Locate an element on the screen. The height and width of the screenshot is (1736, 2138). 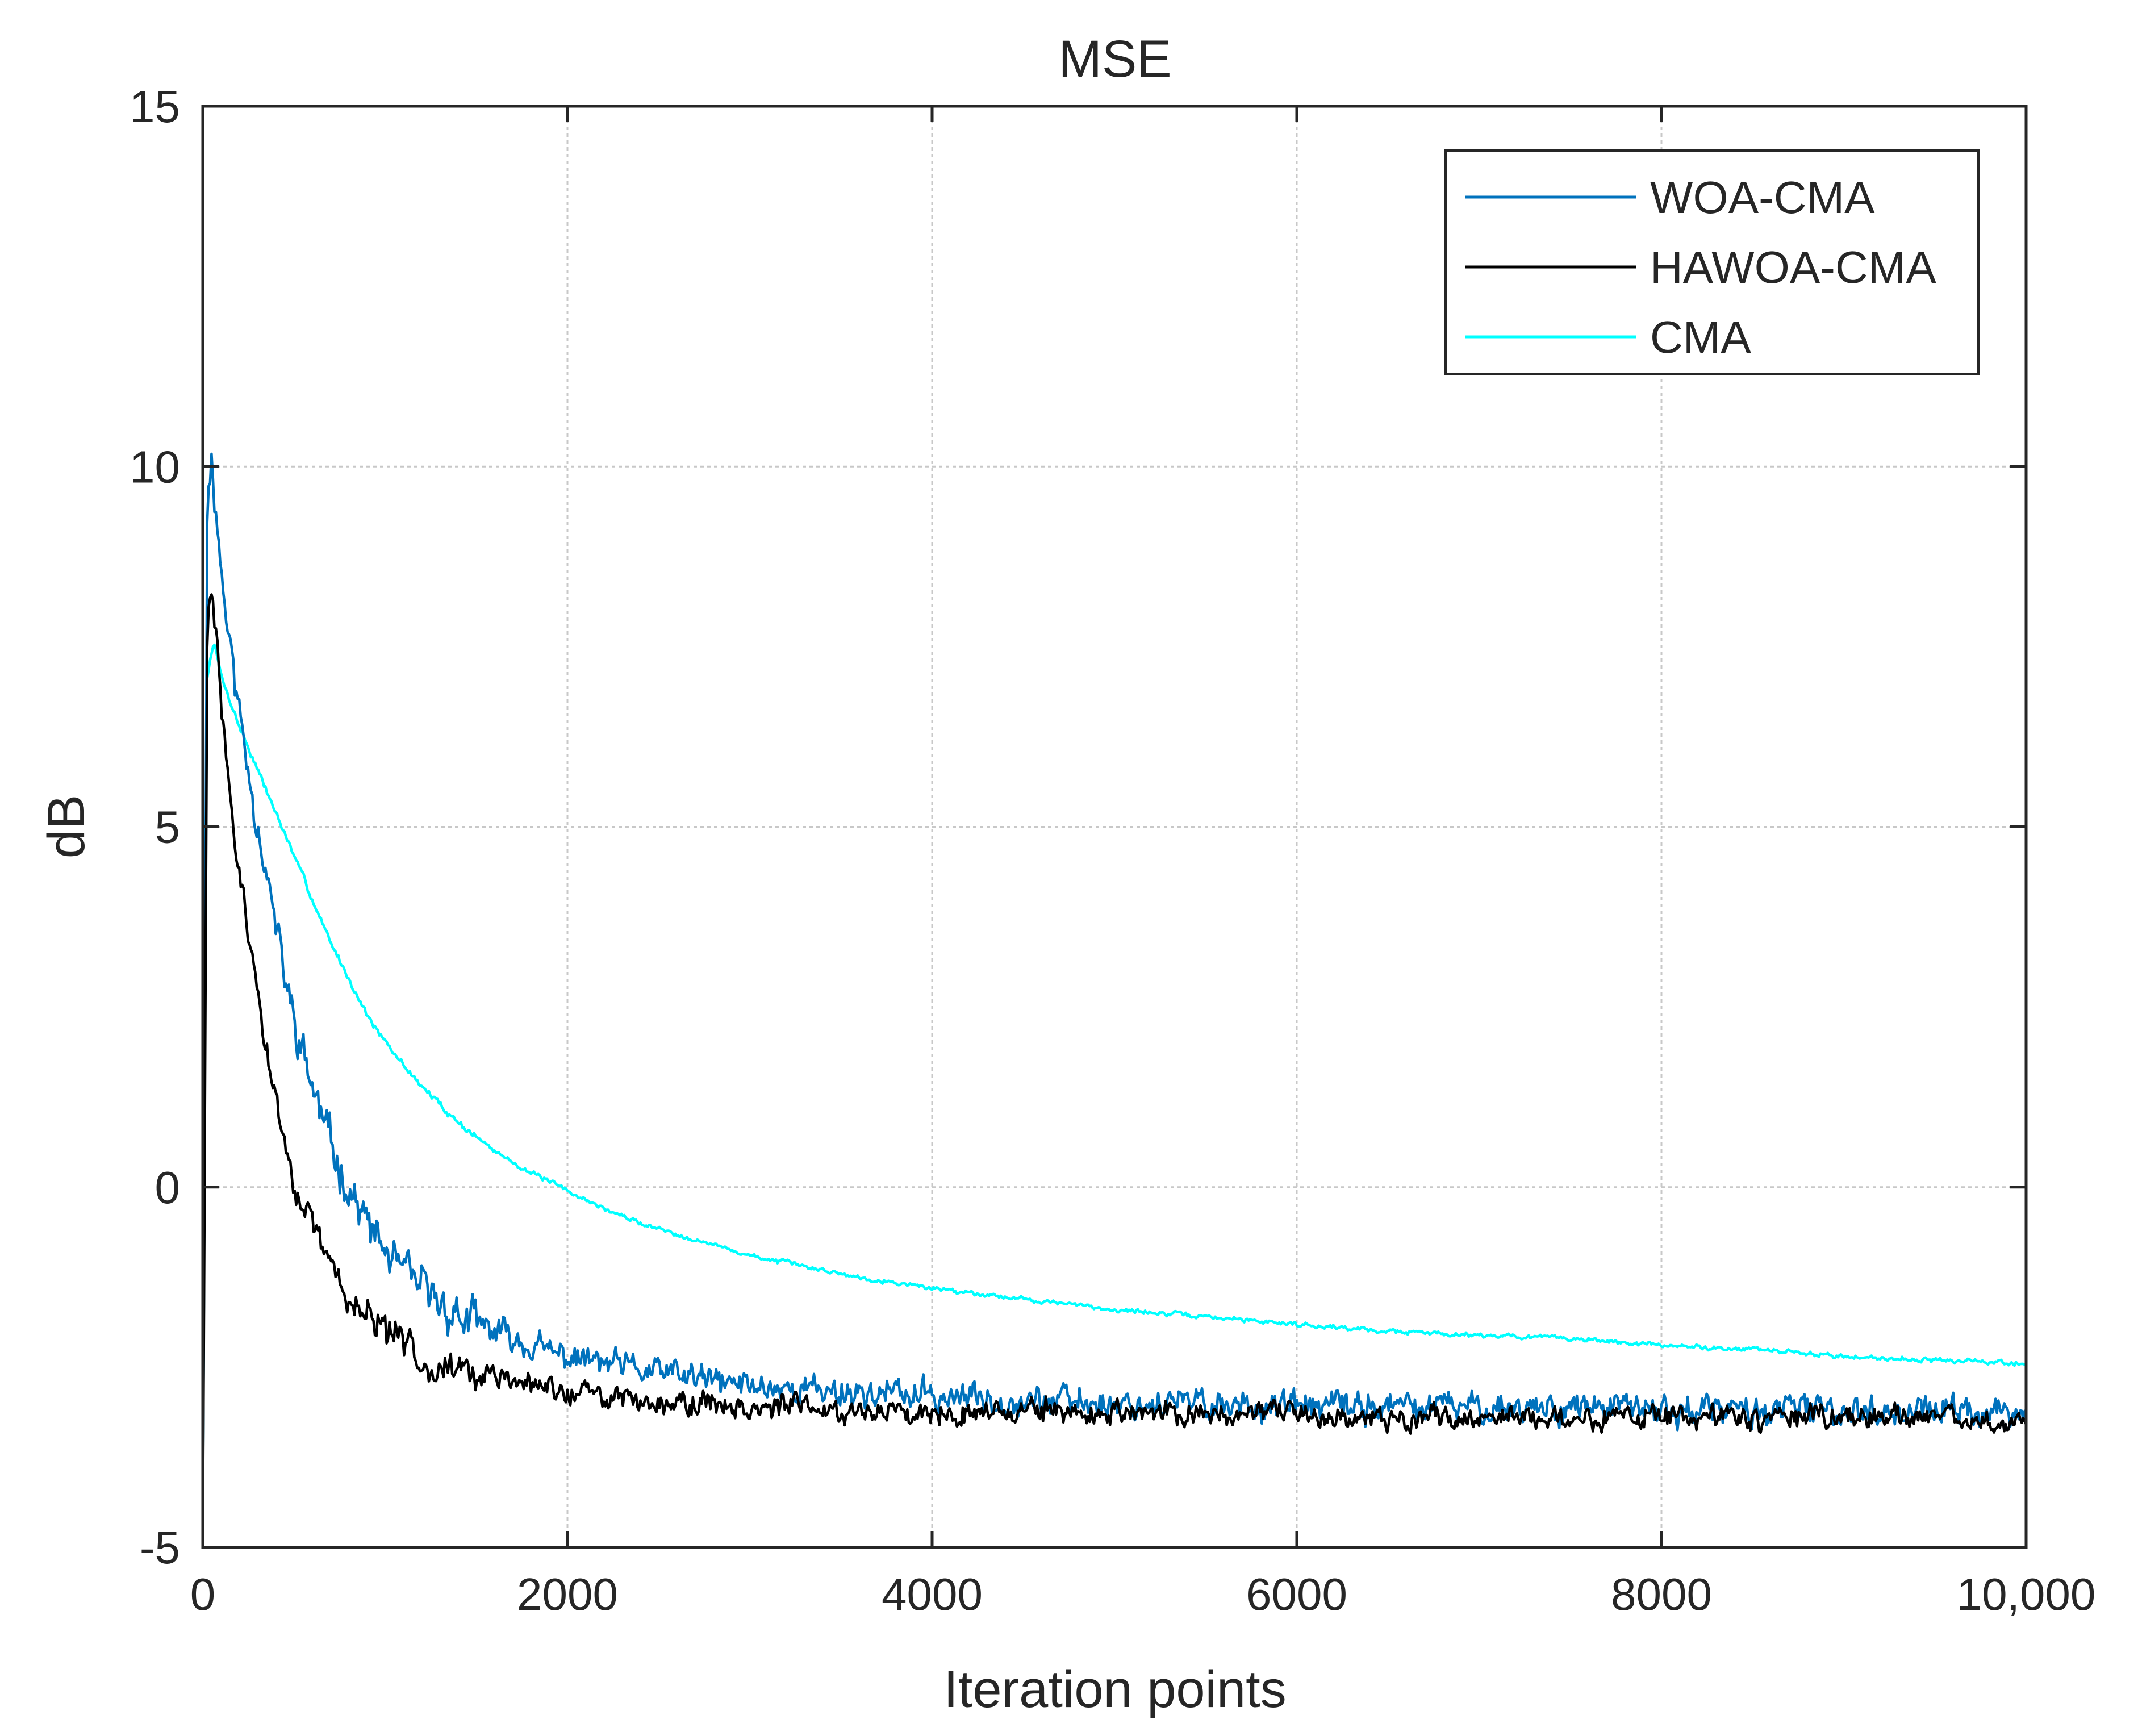
x-tick-label: 4000 is located at coordinates (932, 1594).